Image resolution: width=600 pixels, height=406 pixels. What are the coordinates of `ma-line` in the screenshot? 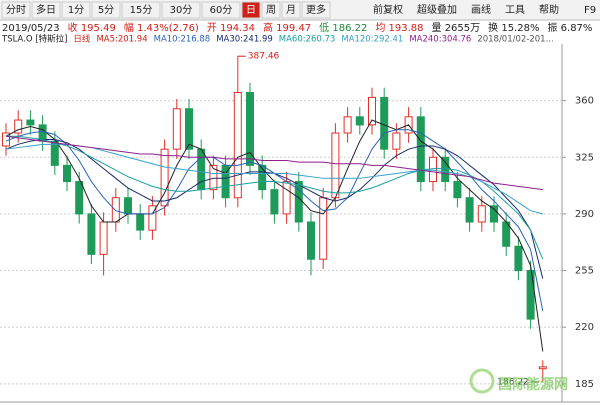 It's located at (274, 163).